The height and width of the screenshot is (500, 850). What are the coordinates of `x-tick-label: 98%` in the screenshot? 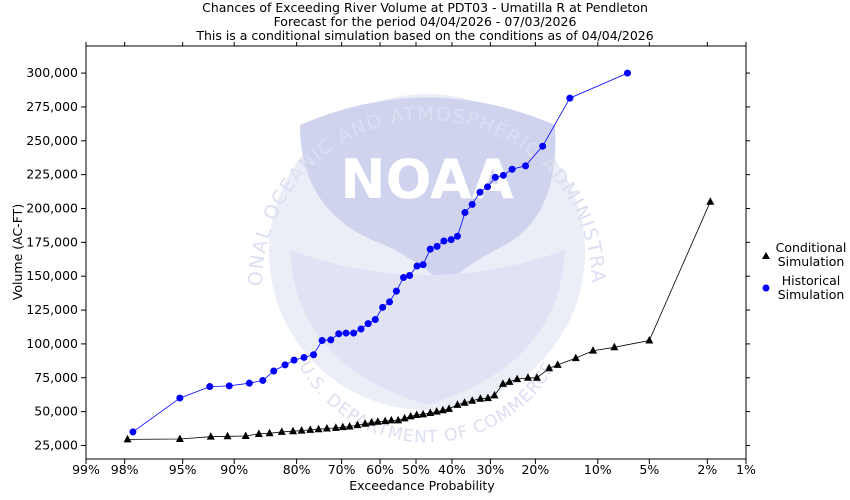 It's located at (125, 469).